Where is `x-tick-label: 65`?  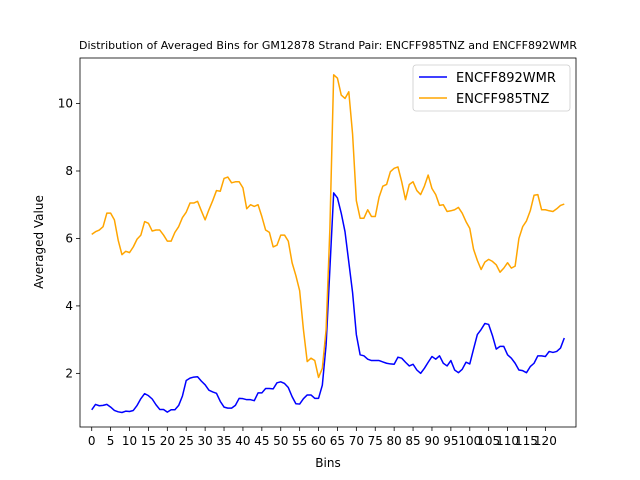 x-tick-label: 65 is located at coordinates (337, 441).